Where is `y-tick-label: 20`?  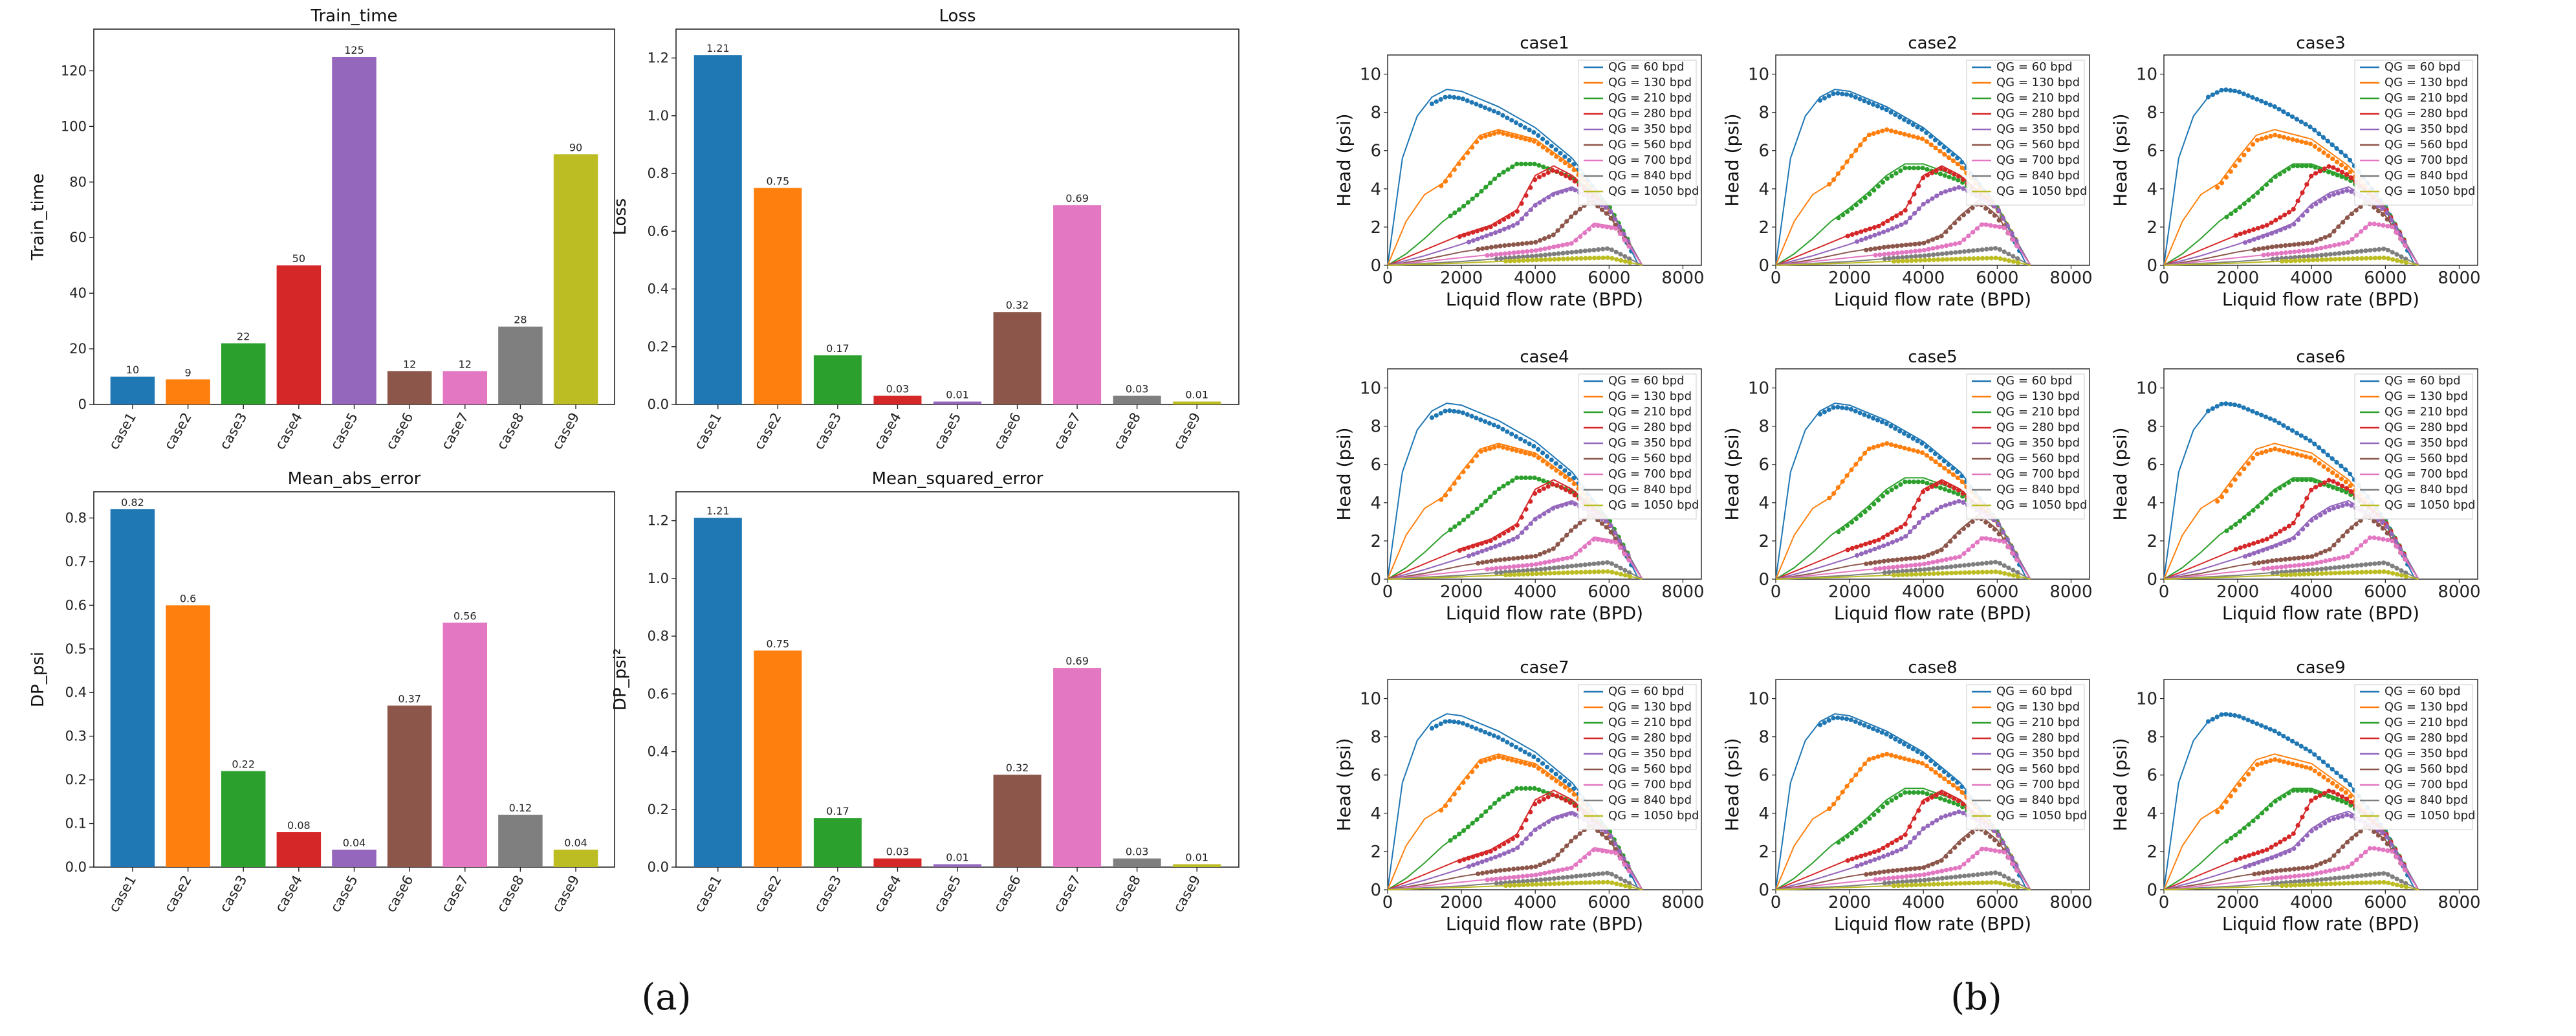
y-tick-label: 20 is located at coordinates (78, 349).